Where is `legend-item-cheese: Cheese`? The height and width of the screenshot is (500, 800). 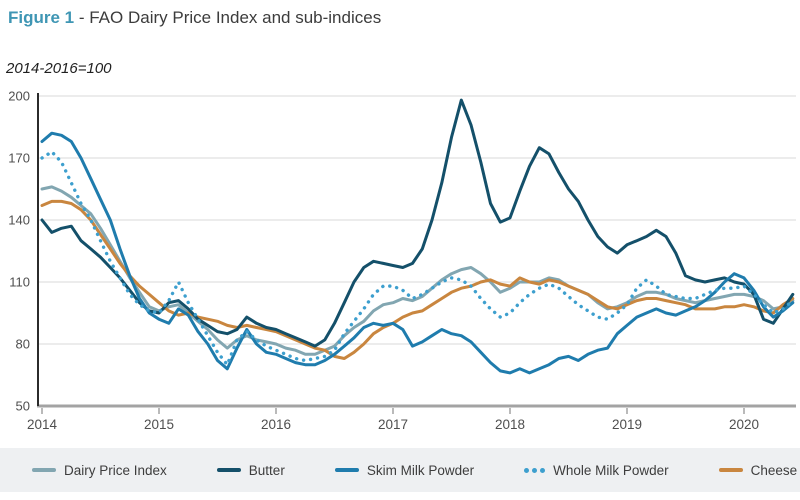
legend-item-cheese: Cheese is located at coordinates (758, 470).